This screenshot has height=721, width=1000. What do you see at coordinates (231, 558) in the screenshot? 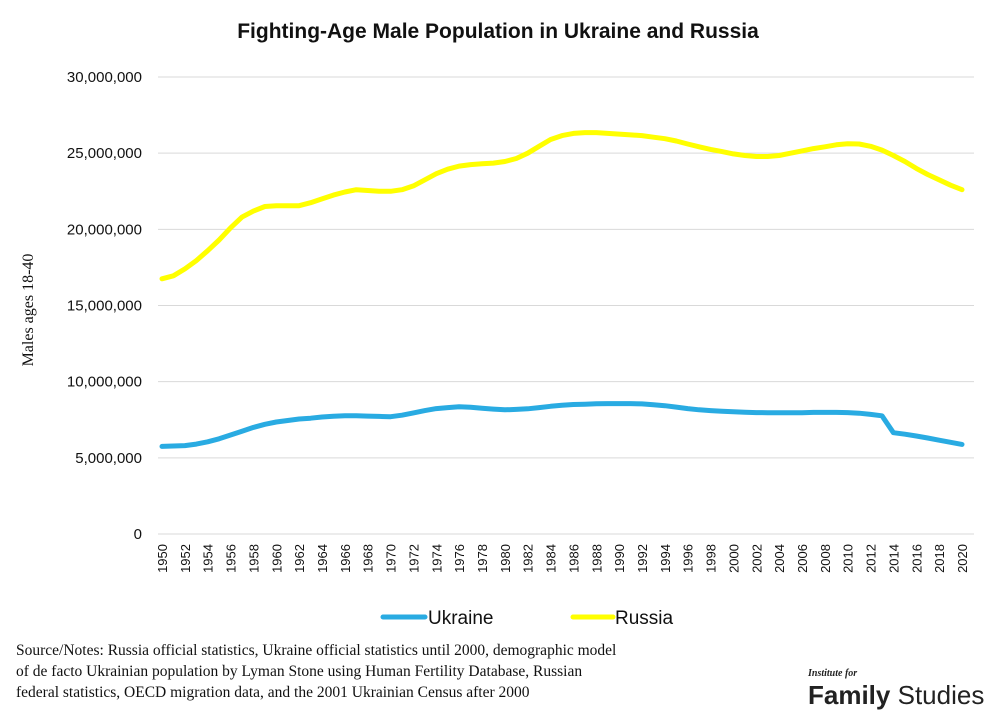
I see `x-tick-label: 1956` at bounding box center [231, 558].